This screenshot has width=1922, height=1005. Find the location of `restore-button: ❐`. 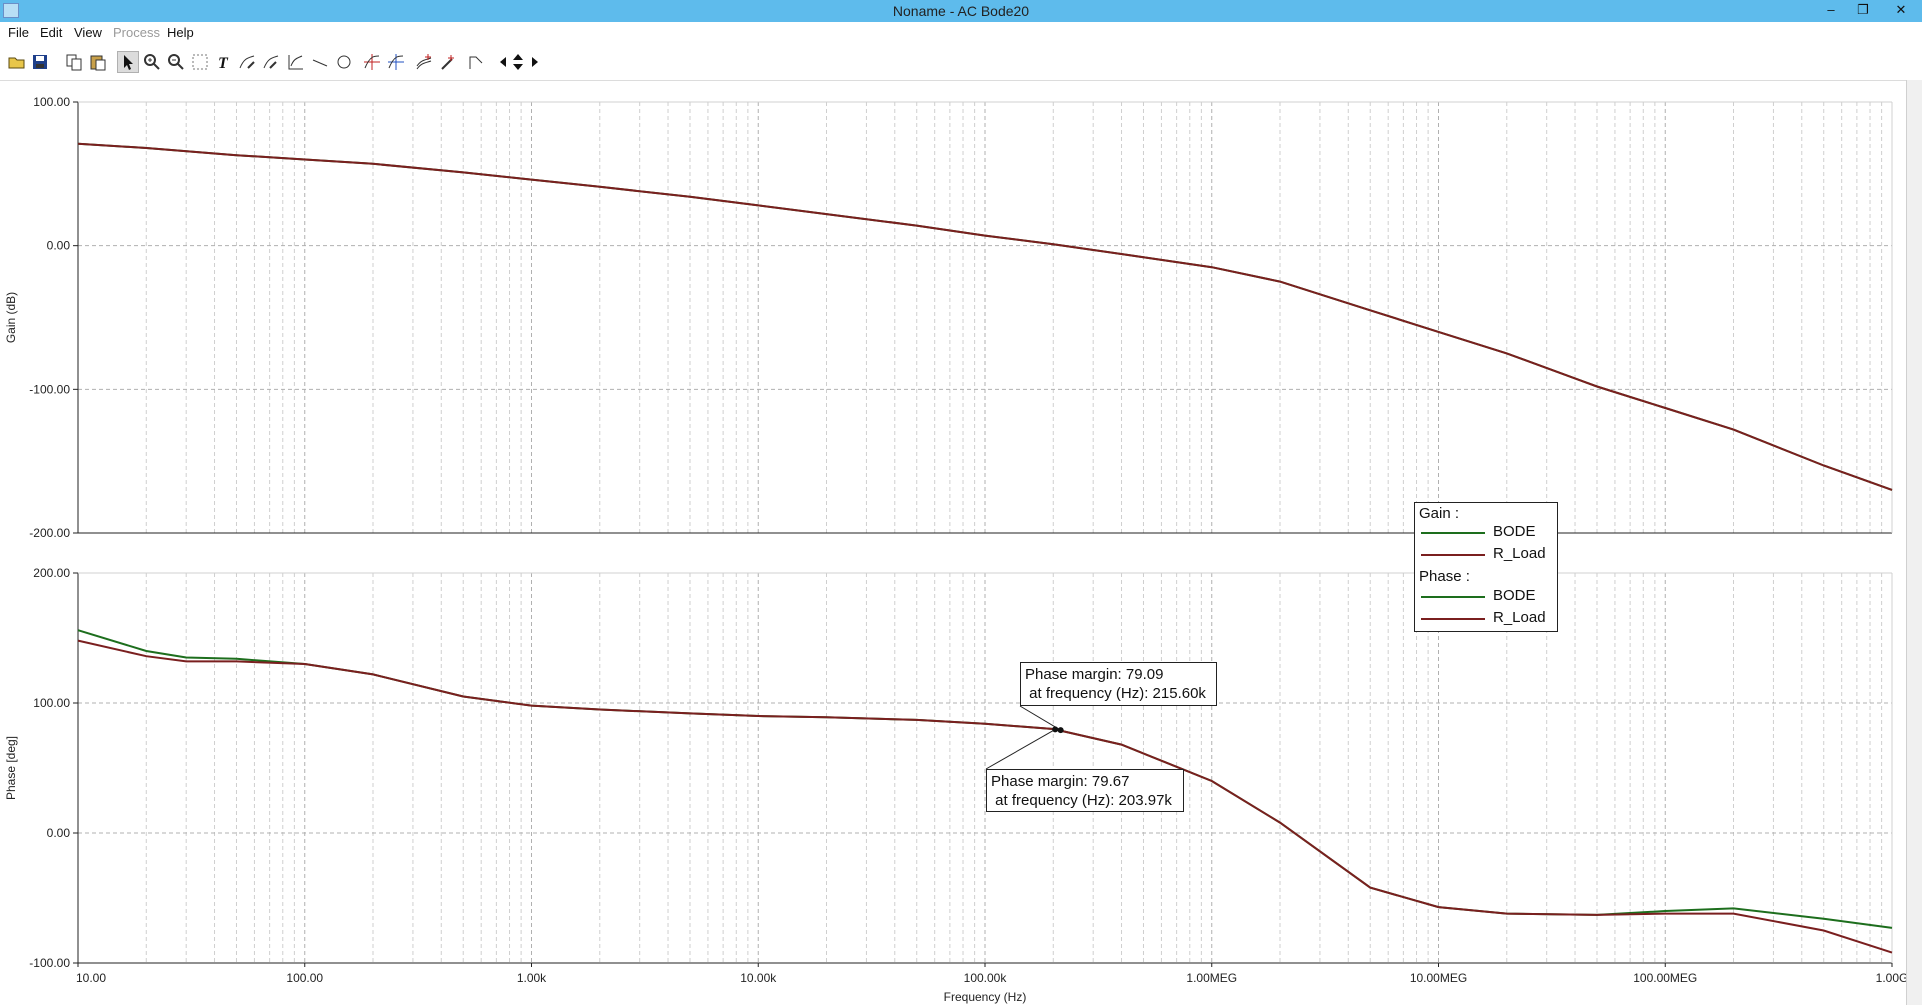

restore-button: ❐ is located at coordinates (1863, 9).